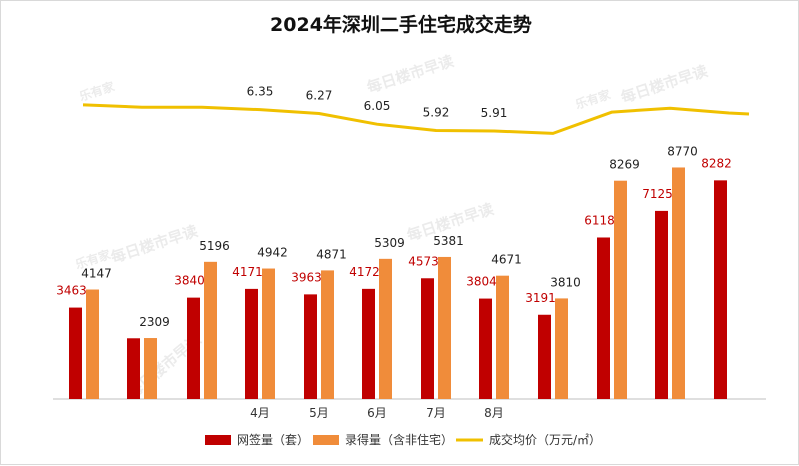 This screenshot has width=799, height=466. I want to click on legend-label-series3: 成交均价（万元/㎡）, so click(545, 439).